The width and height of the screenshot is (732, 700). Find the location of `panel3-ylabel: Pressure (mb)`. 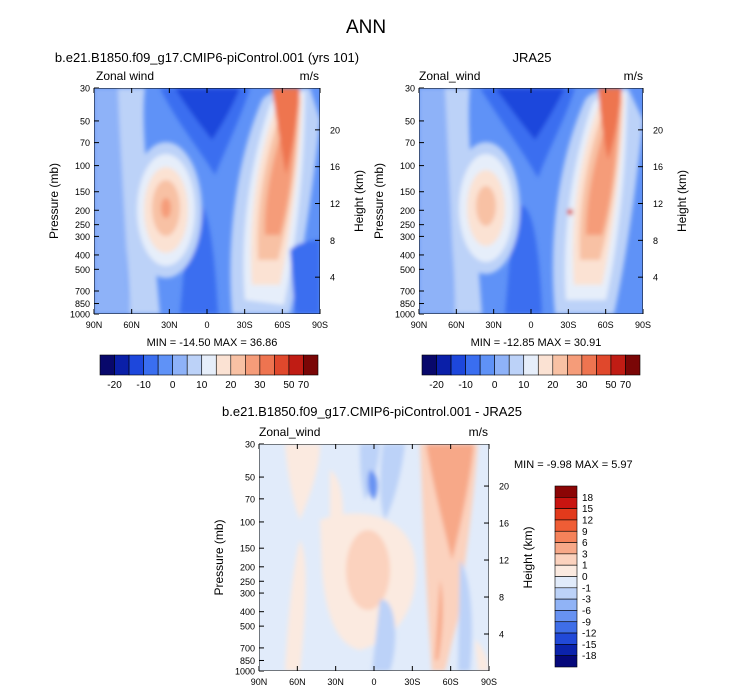

panel3-ylabel: Pressure (mb) is located at coordinates (219, 557).